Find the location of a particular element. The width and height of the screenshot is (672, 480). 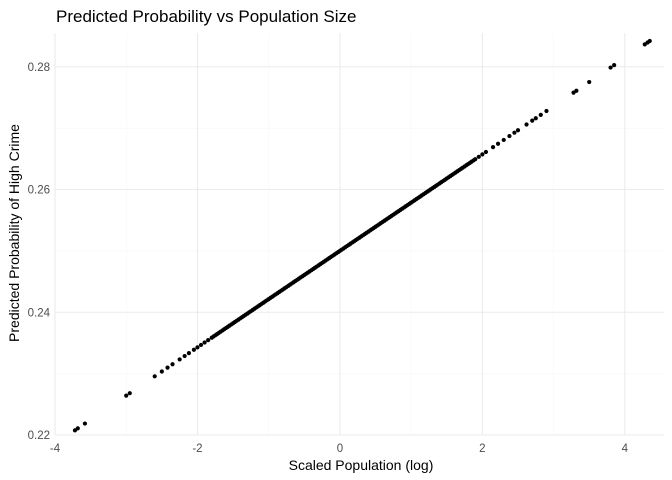

y-tick-label: 0.28 is located at coordinates (39, 68).